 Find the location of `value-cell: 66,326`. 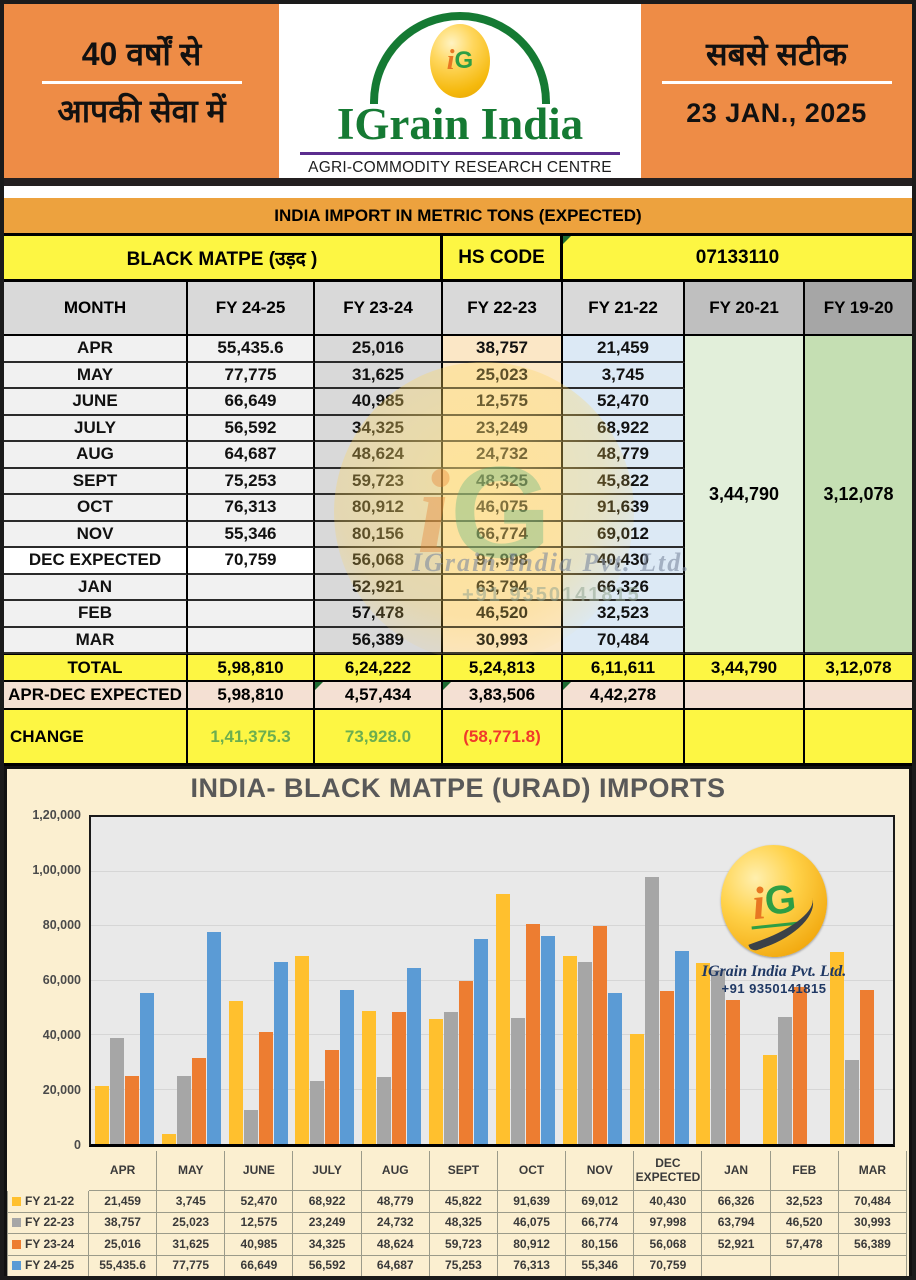

value-cell: 66,326 is located at coordinates (624, 587).